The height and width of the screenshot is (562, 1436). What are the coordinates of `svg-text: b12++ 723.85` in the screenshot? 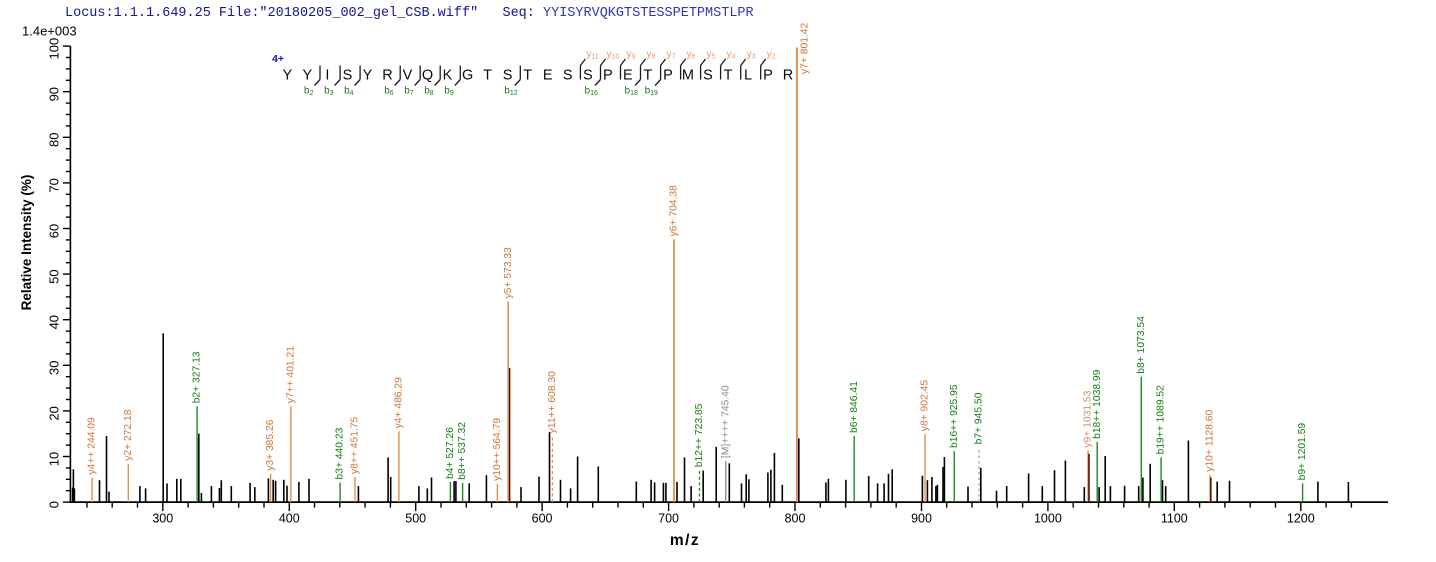 It's located at (699, 435).